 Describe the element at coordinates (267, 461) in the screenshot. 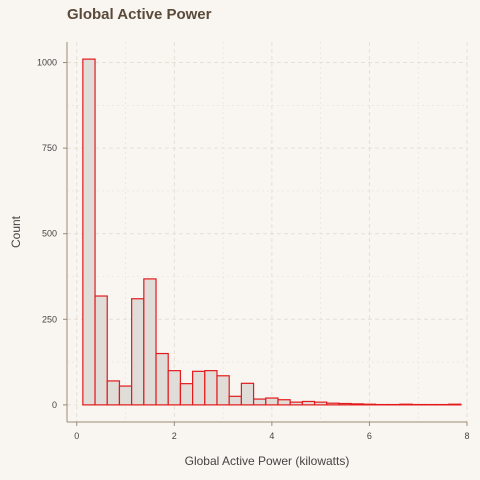

I see `x-axis-label: Global Active Power (kilowatts)` at that location.